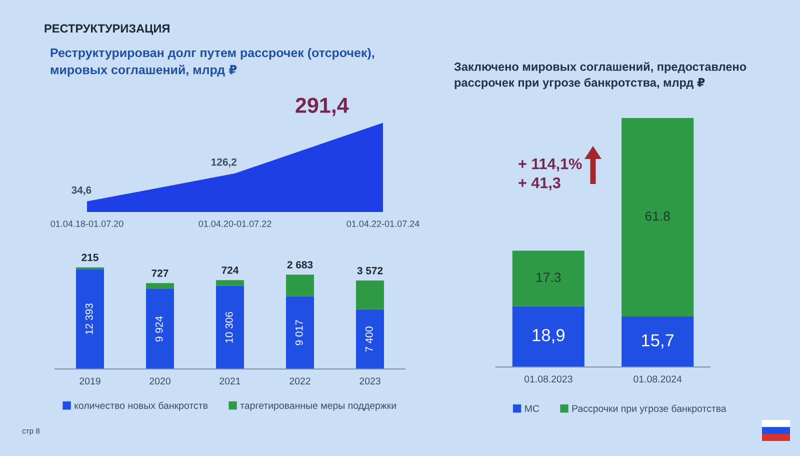 The image size is (800, 456). What do you see at coordinates (550, 165) in the screenshot?
I see `annotation: + 114,1%` at bounding box center [550, 165].